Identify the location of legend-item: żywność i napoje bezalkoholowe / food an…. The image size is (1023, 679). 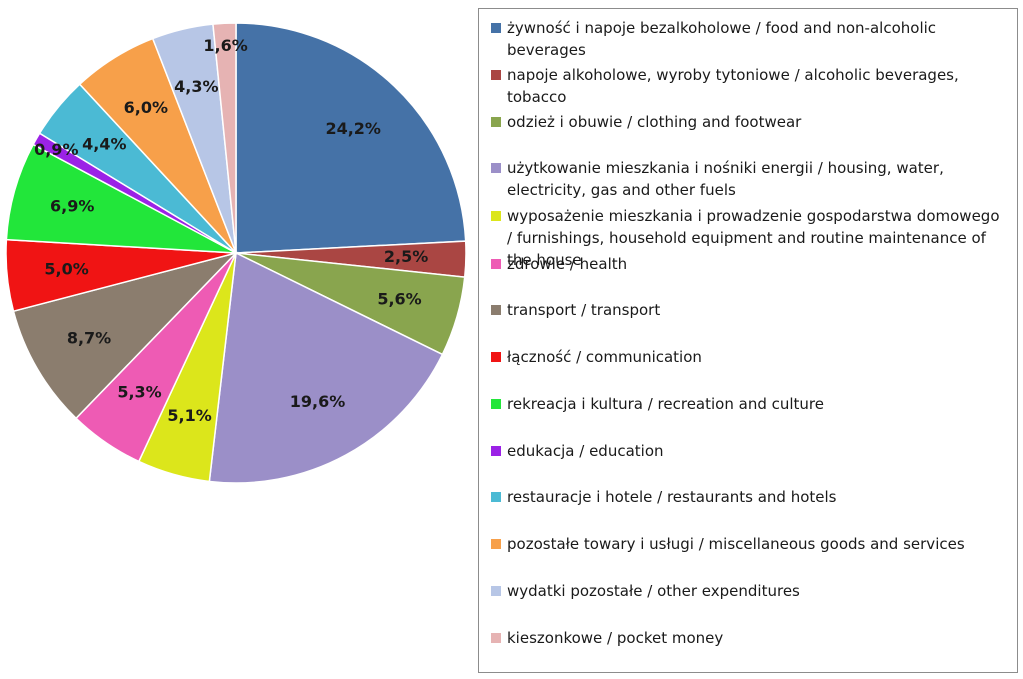
(750, 39).